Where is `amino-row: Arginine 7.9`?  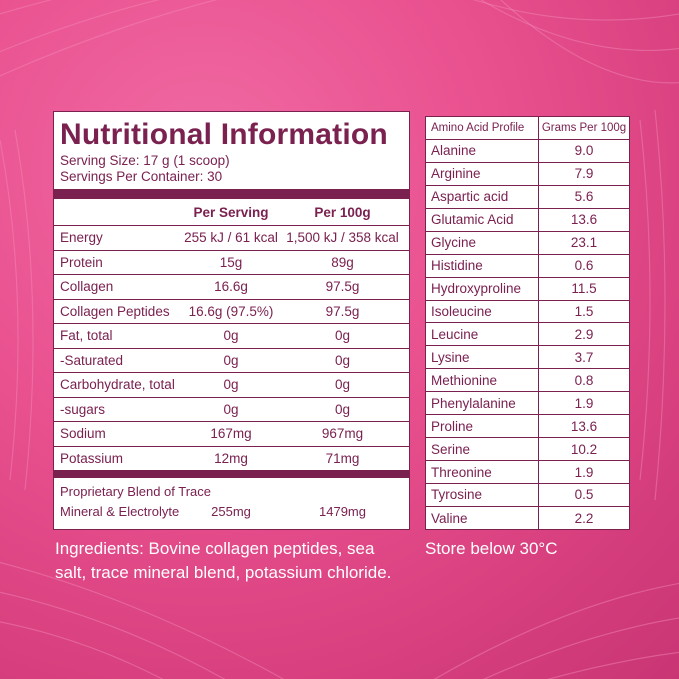
amino-row: Arginine 7.9 is located at coordinates (527, 174).